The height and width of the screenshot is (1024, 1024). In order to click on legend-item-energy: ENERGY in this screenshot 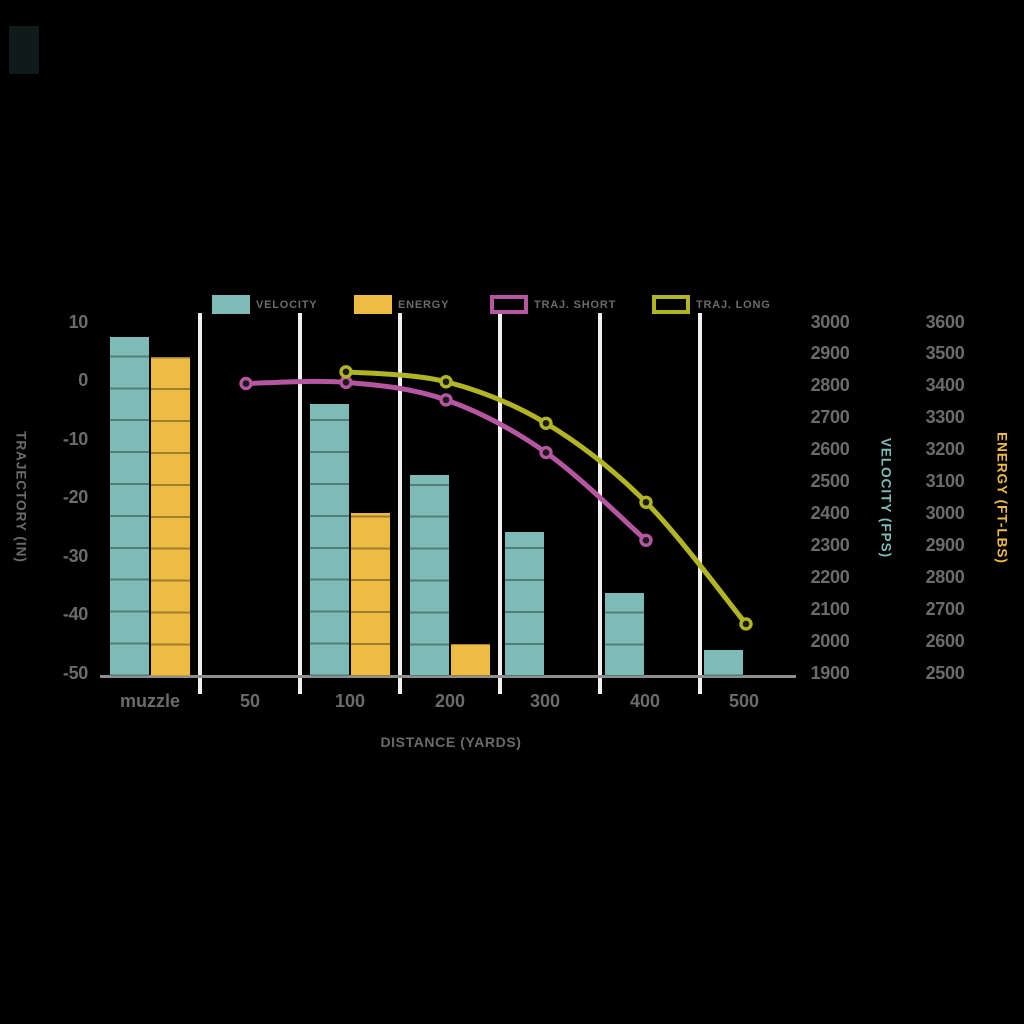, I will do `click(401, 304)`.